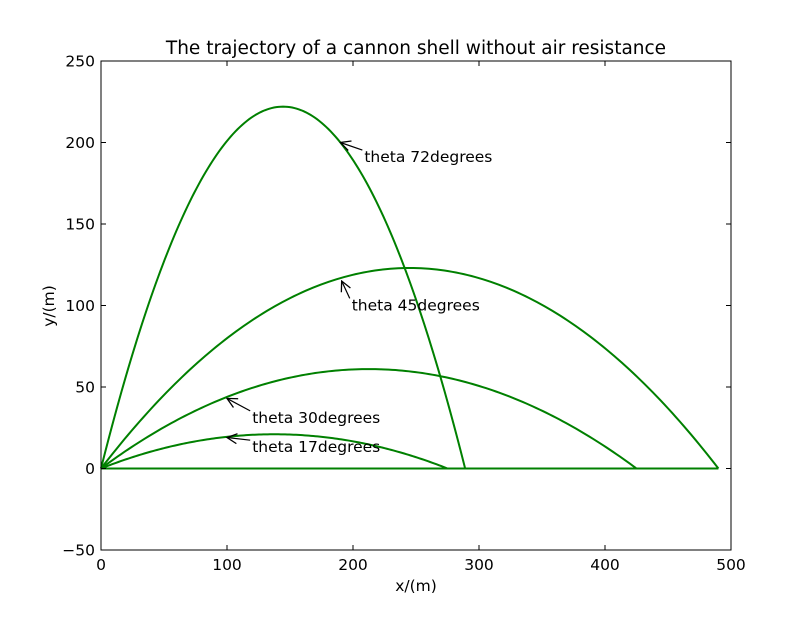 The height and width of the screenshot is (617, 812). I want to click on y-tick-label: 150, so click(80, 225).